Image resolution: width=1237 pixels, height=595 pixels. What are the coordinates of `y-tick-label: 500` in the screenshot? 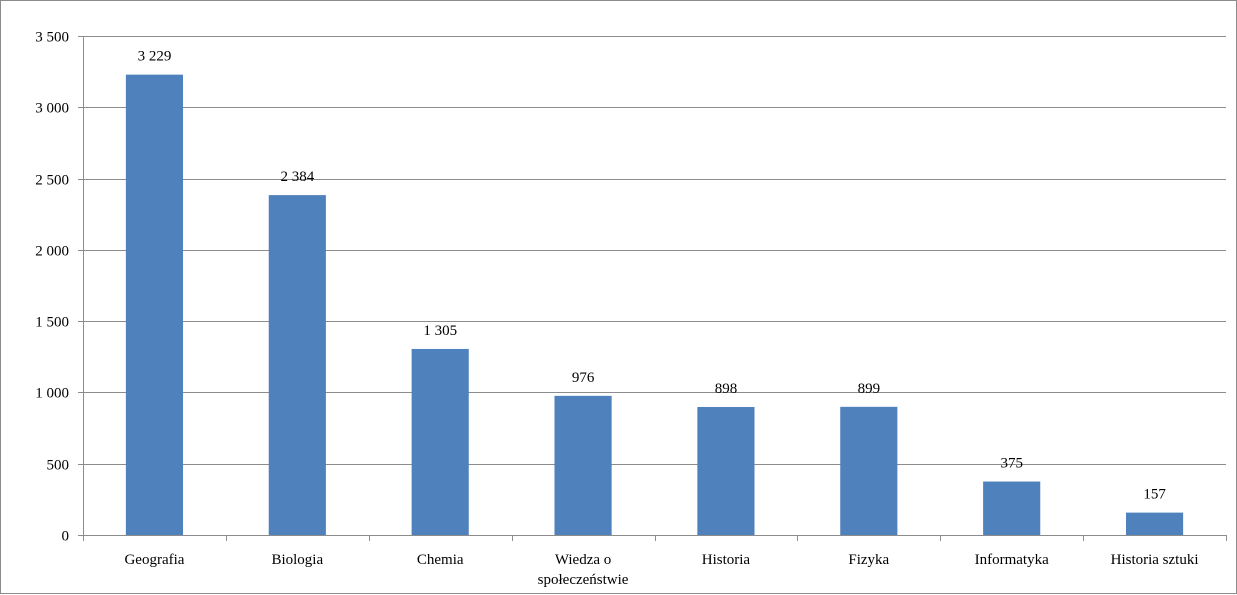 It's located at (58, 466).